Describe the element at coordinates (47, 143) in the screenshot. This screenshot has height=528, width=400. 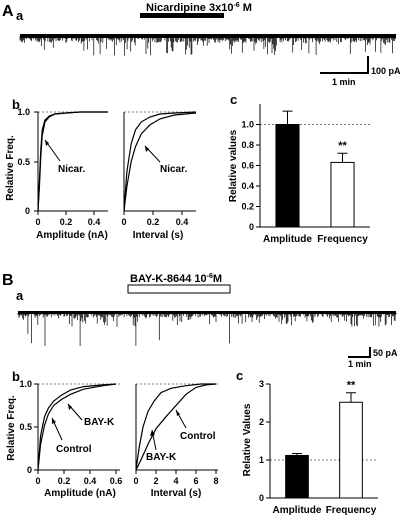
I see `A-b-left-arrowhead` at that location.